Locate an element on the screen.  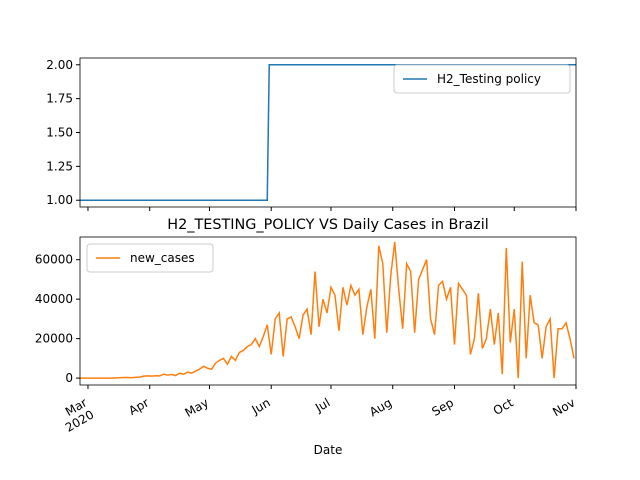
x-tick-label: Jul is located at coordinates (322, 405).